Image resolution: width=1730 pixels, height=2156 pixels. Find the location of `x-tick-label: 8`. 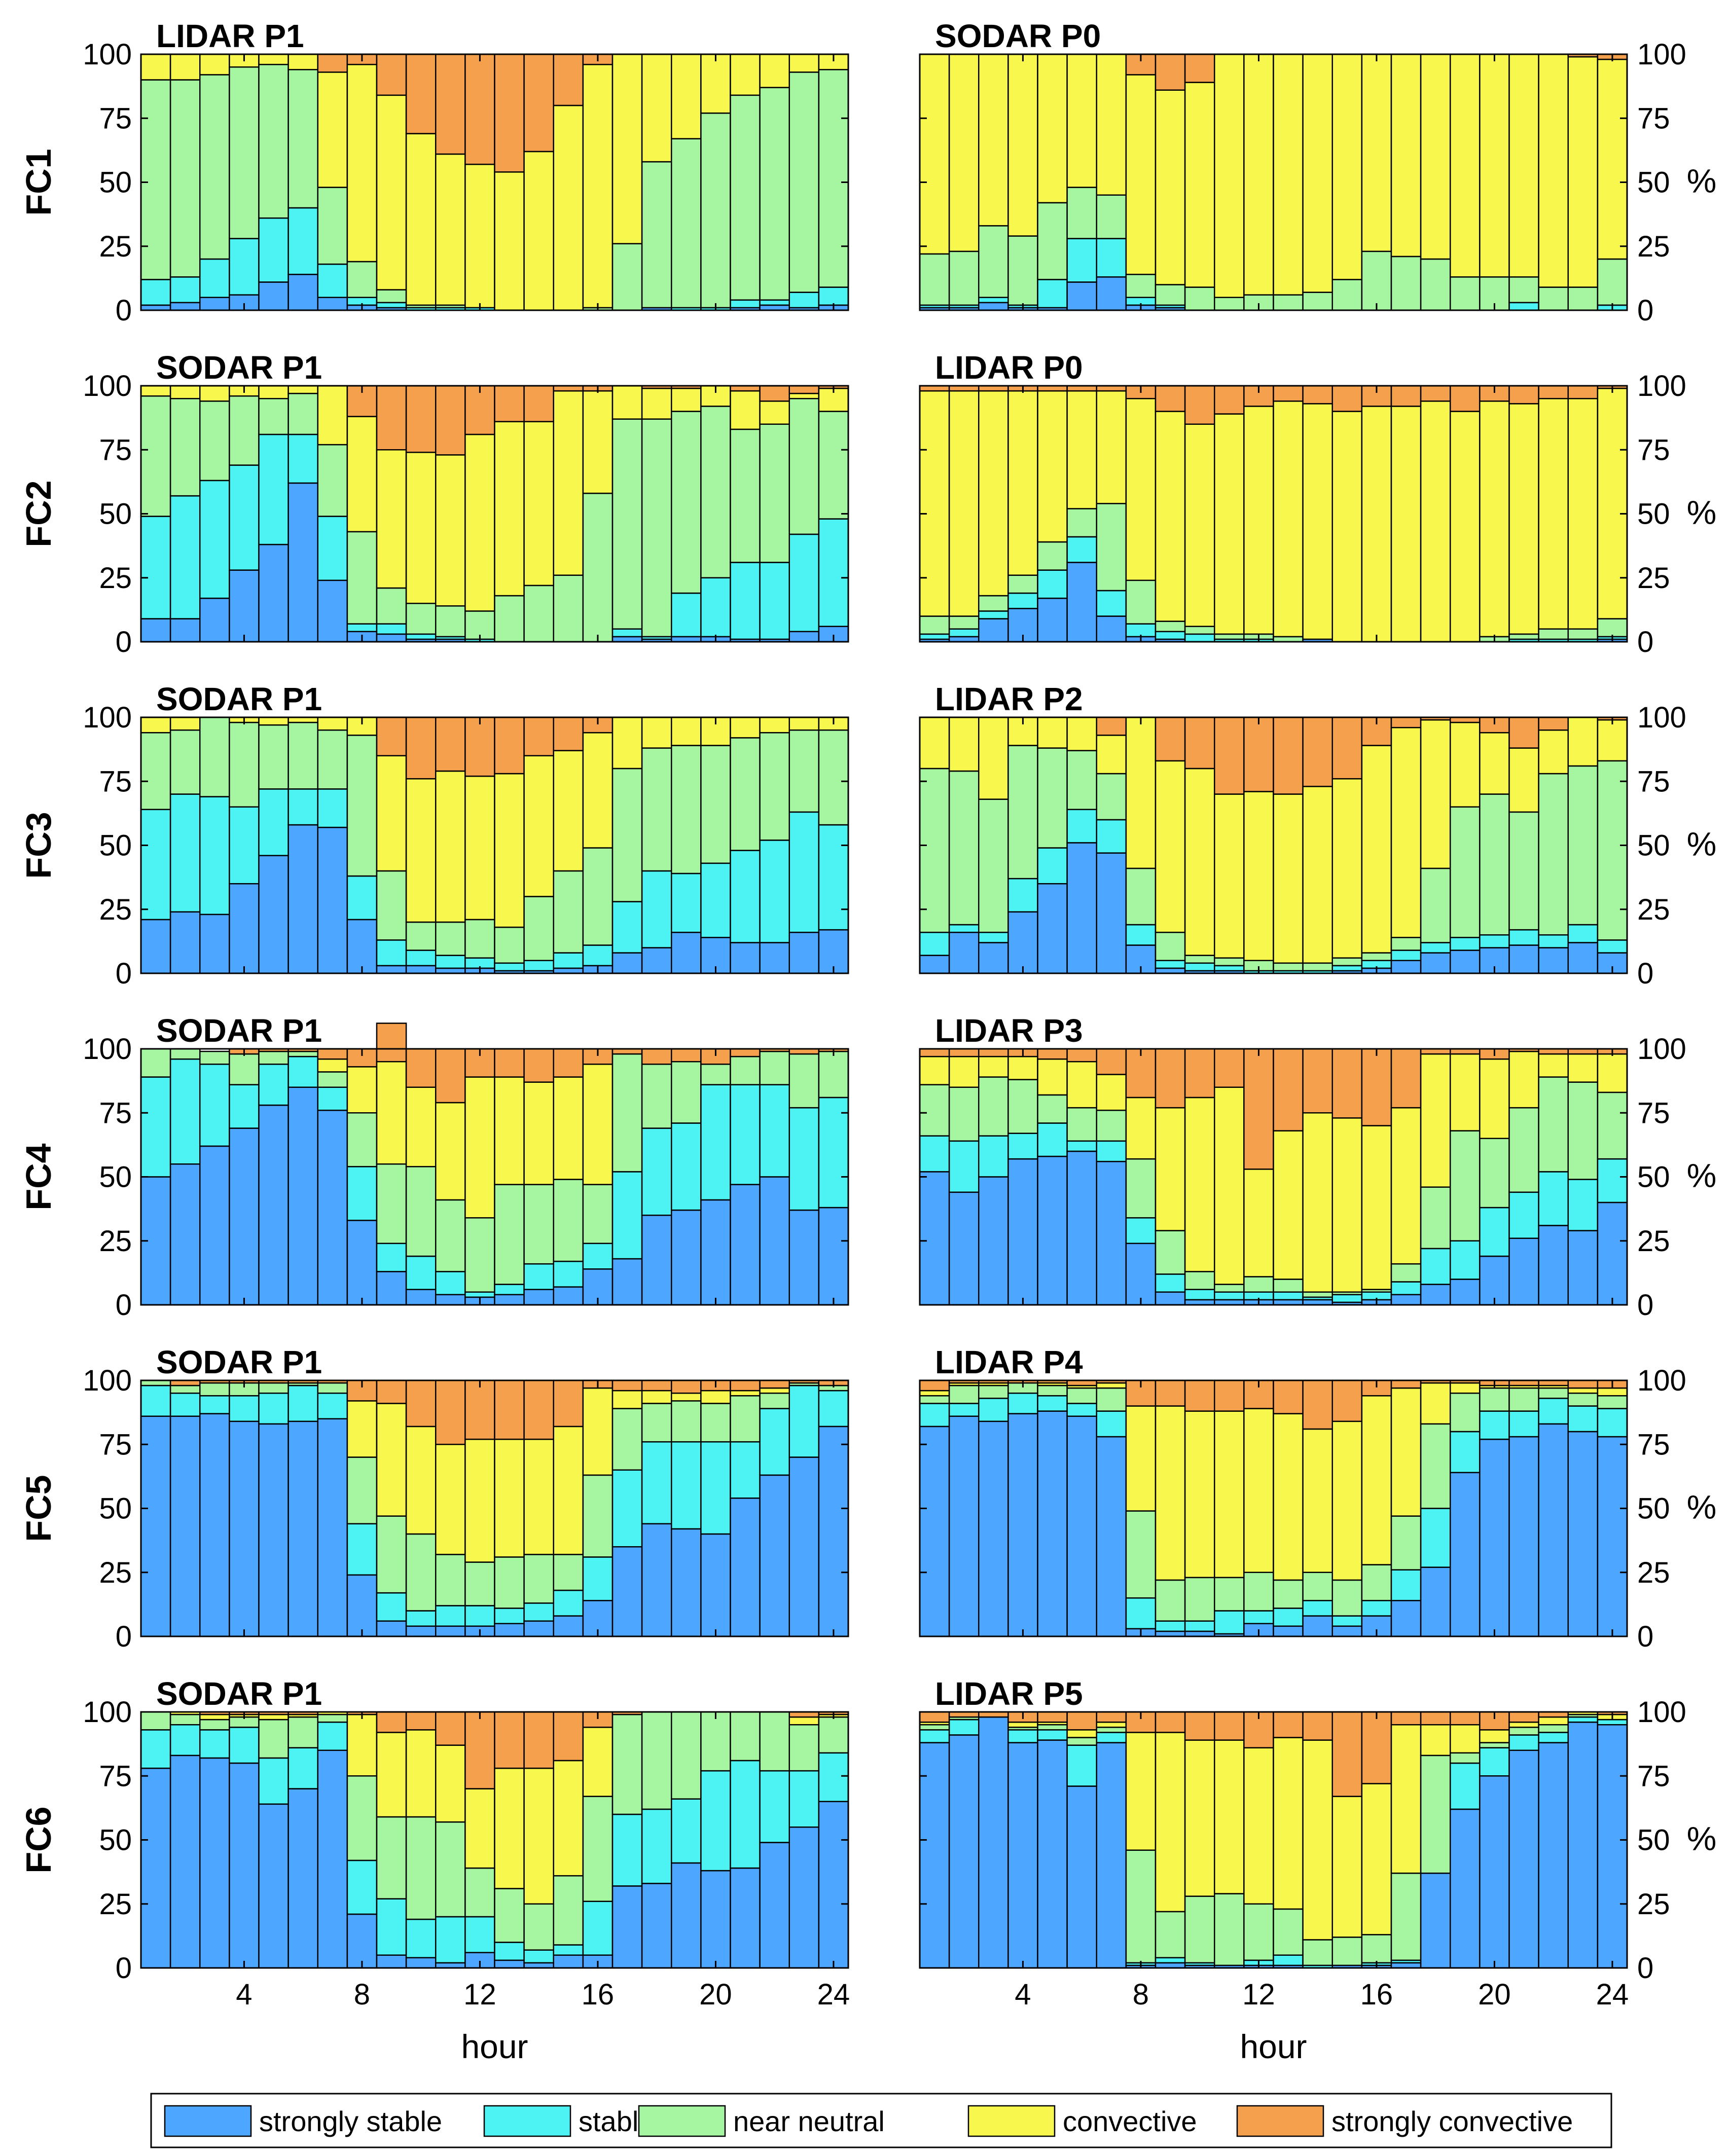

x-tick-label: 8 is located at coordinates (362, 1994).